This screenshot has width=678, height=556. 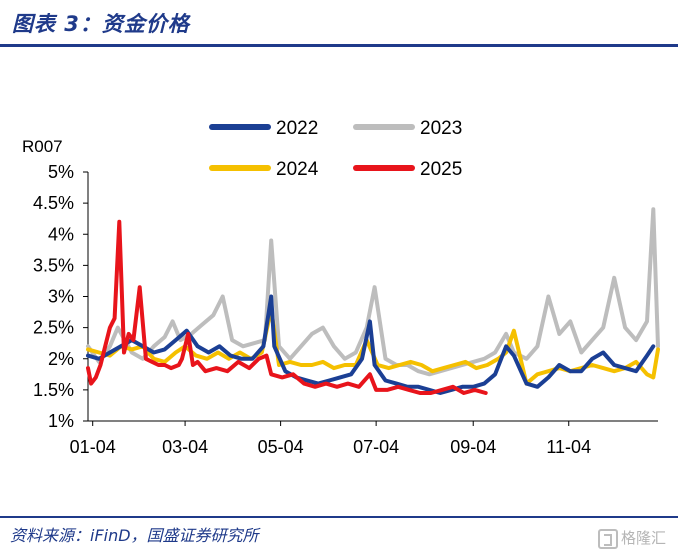 What do you see at coordinates (441, 128) in the screenshot?
I see `legend-label-2023: 2023` at bounding box center [441, 128].